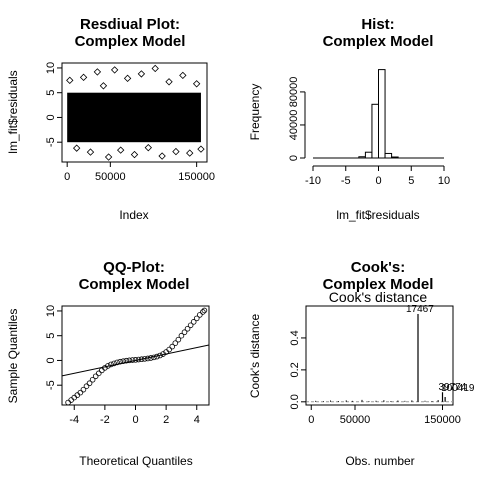 The width and height of the screenshot is (485, 490). What do you see at coordinates (74, 420) in the screenshot?
I see `qq-x-tick-label: -4` at bounding box center [74, 420].